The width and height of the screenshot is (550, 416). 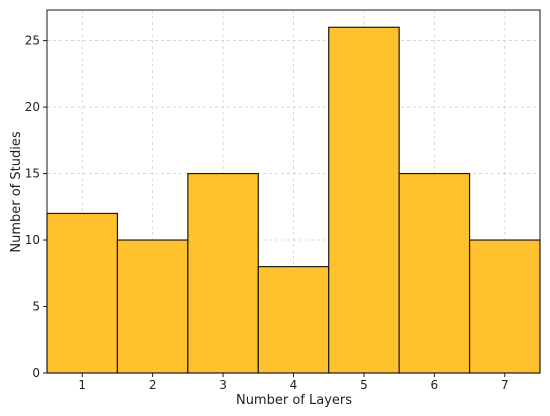 I want to click on x-tick-label-1: 1, so click(x=82, y=385).